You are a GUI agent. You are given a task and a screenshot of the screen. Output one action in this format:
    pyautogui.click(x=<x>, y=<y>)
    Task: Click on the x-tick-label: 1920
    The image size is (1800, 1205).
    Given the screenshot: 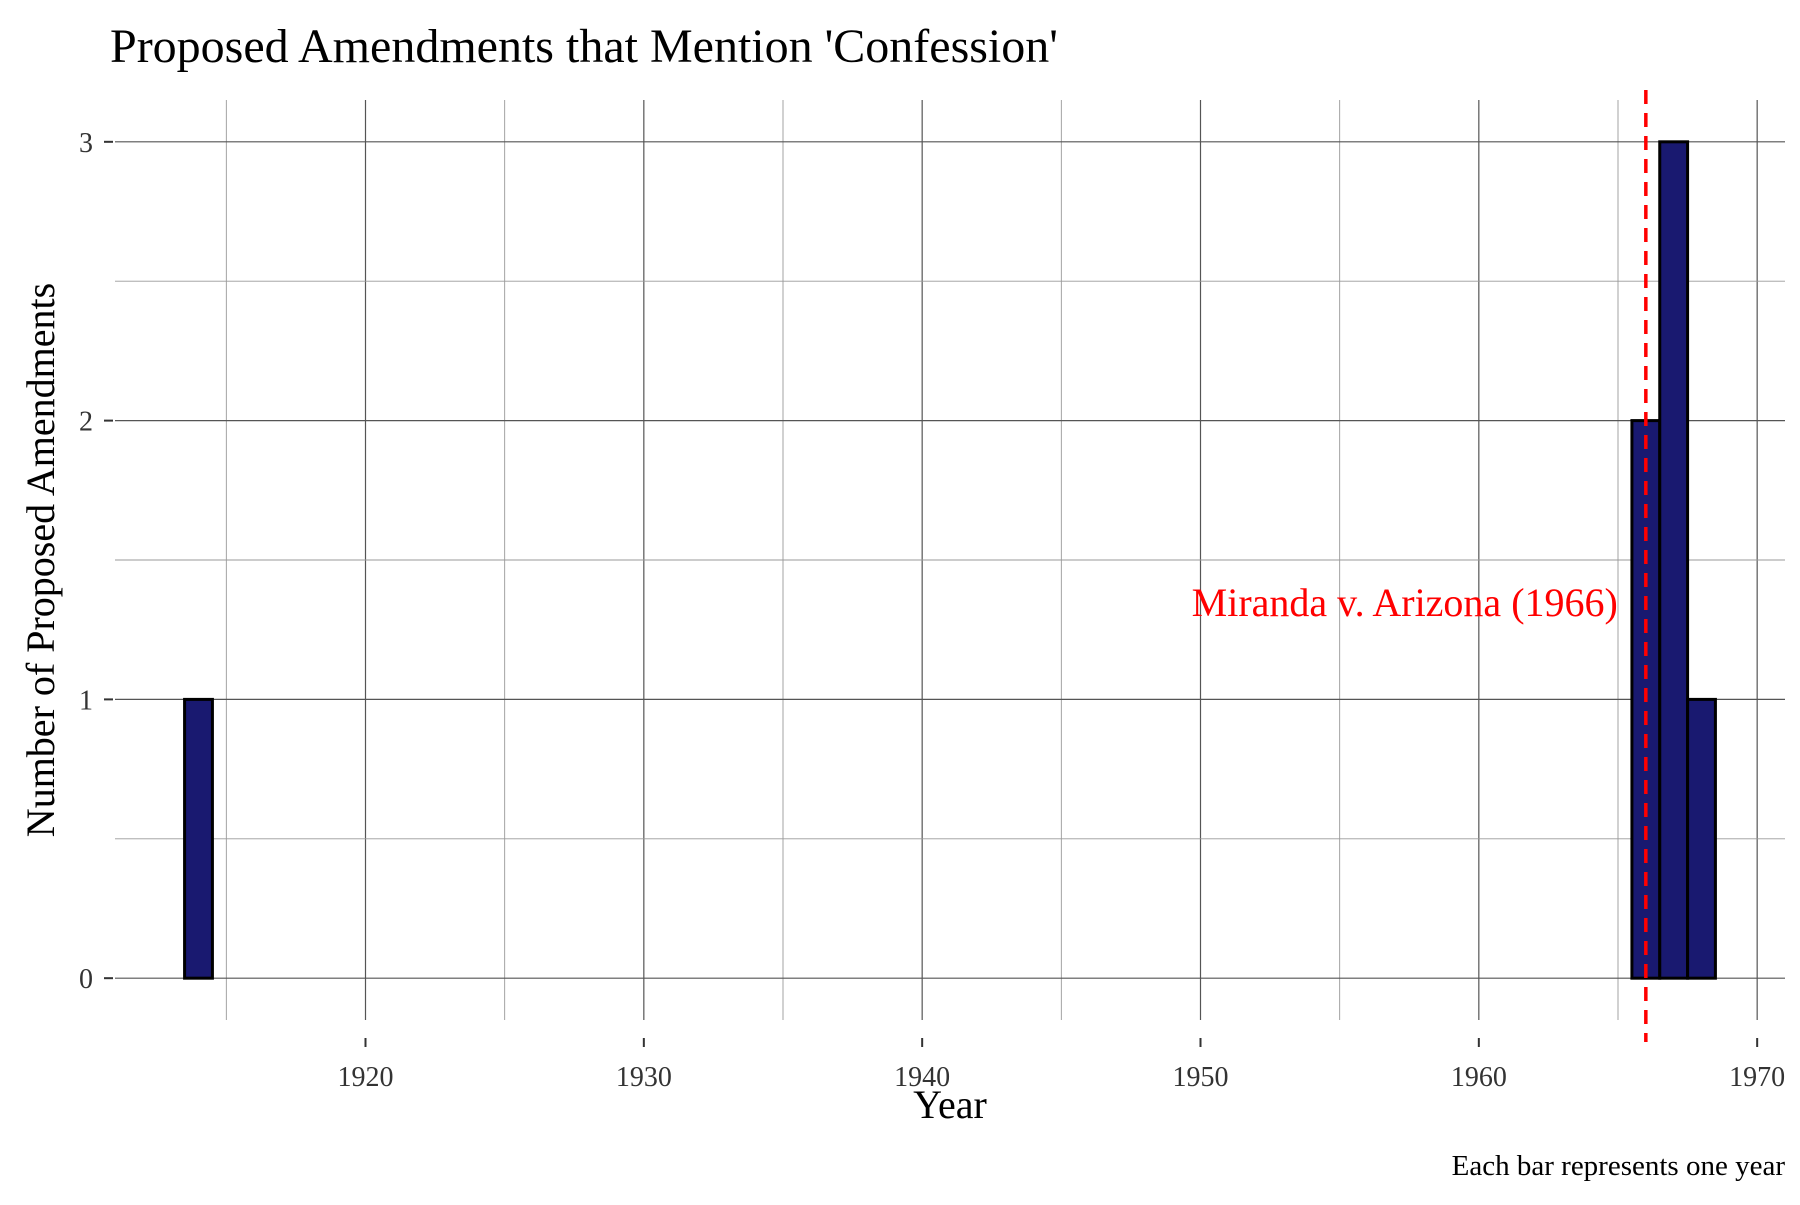 What is the action you would take?
    pyautogui.click(x=366, y=1077)
    